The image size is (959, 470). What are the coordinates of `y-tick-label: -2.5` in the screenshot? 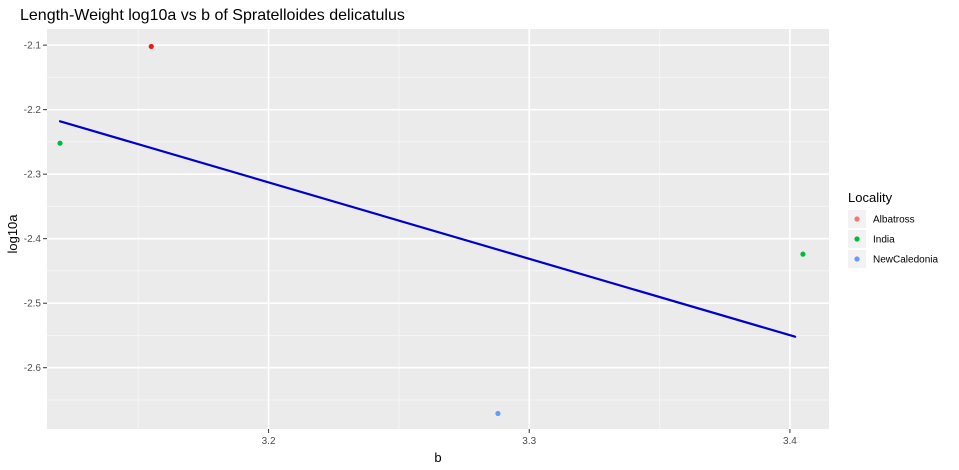 It's located at (33, 304).